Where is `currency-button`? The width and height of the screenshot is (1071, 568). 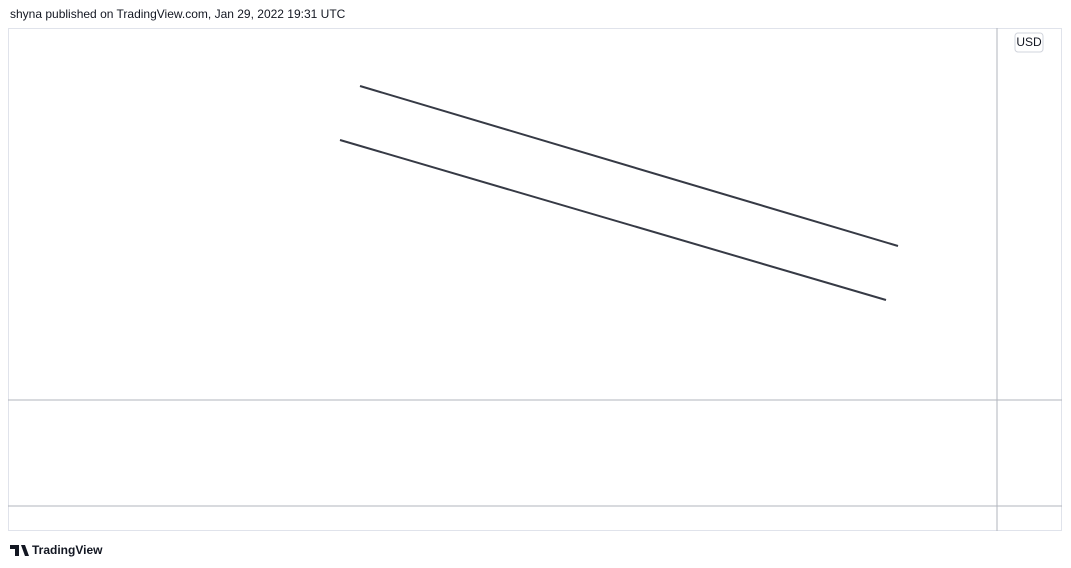
currency-button is located at coordinates (1029, 42).